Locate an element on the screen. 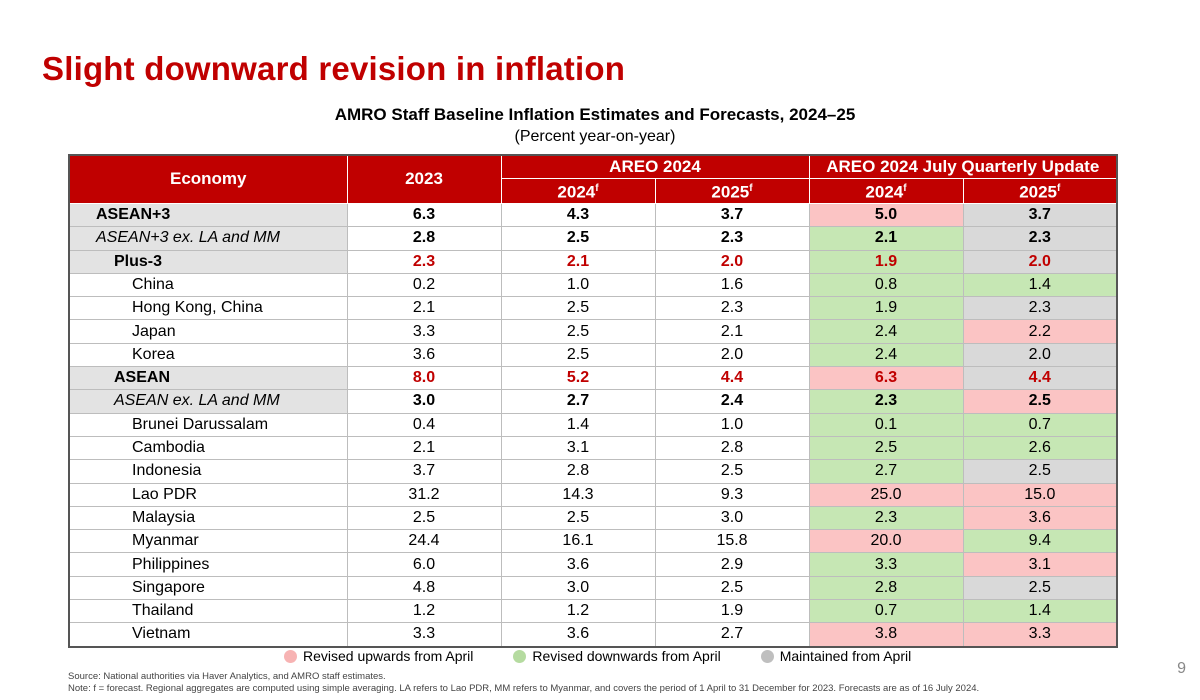  value-areo-2024: 1.4 is located at coordinates (578, 424).